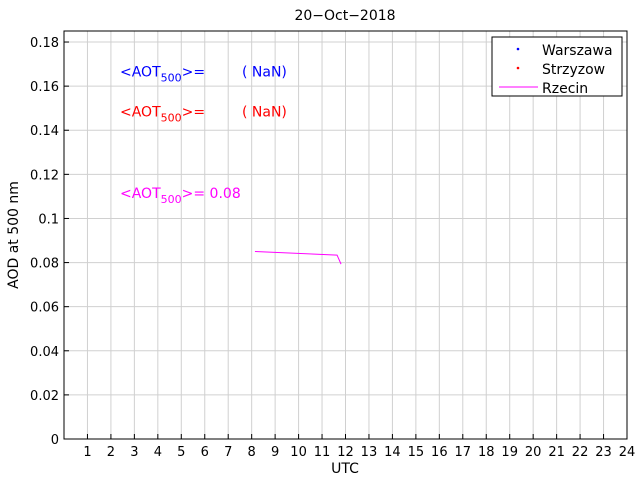 This screenshot has width=640, height=484. I want to click on y-tick-label: 0.08, so click(44, 264).